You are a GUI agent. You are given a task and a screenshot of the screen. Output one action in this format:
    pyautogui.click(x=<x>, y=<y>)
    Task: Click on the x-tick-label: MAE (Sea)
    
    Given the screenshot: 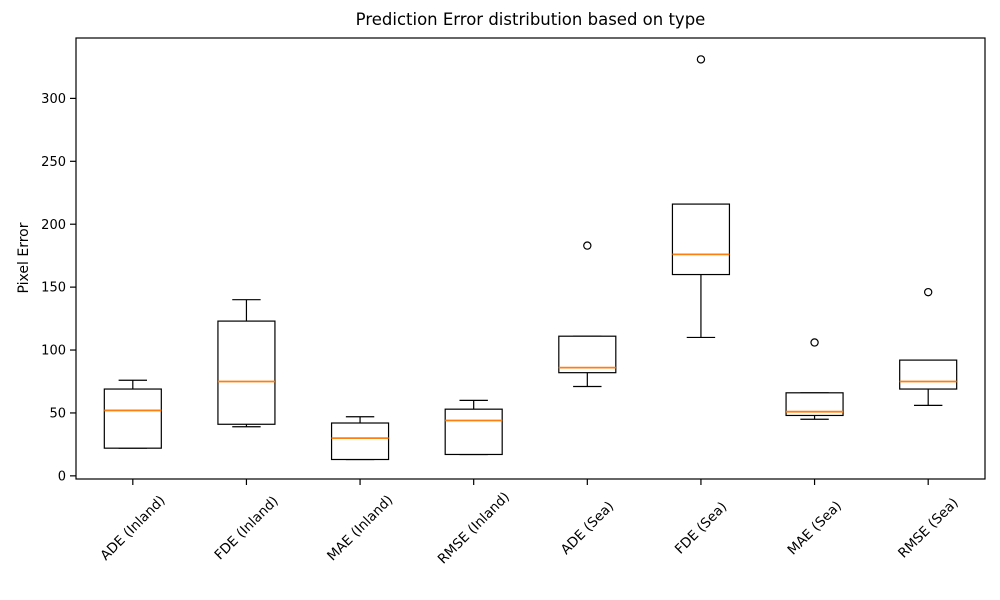 What is the action you would take?
    pyautogui.click(x=815, y=528)
    